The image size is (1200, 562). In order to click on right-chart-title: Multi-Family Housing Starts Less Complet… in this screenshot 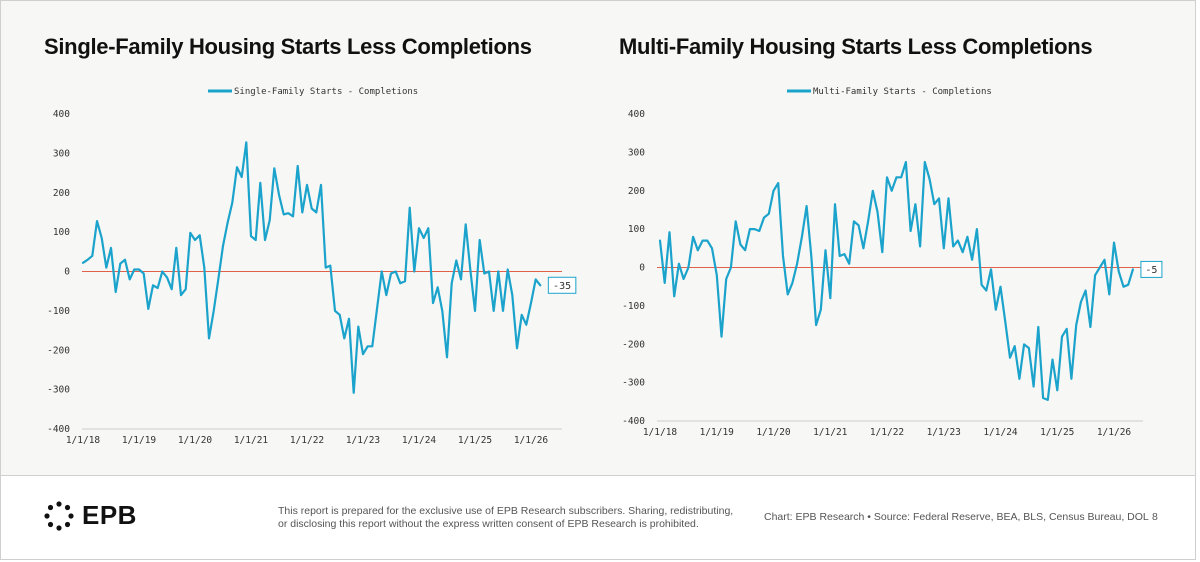, I will do `click(856, 46)`.